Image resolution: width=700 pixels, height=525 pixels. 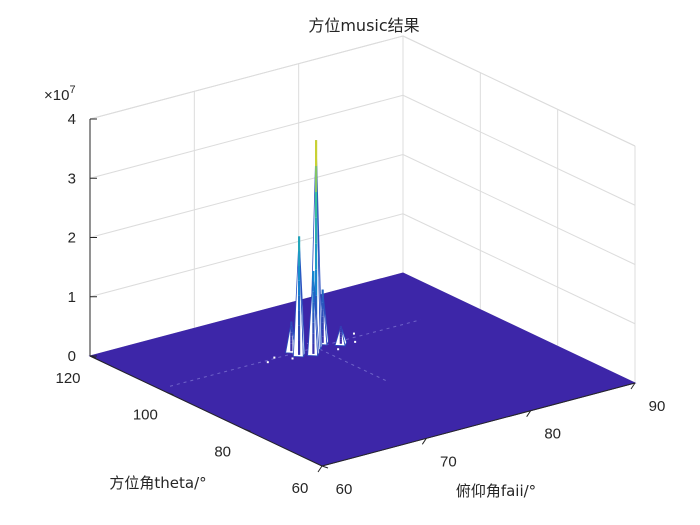 I want to click on y-tick-label: 120, so click(x=67, y=378).